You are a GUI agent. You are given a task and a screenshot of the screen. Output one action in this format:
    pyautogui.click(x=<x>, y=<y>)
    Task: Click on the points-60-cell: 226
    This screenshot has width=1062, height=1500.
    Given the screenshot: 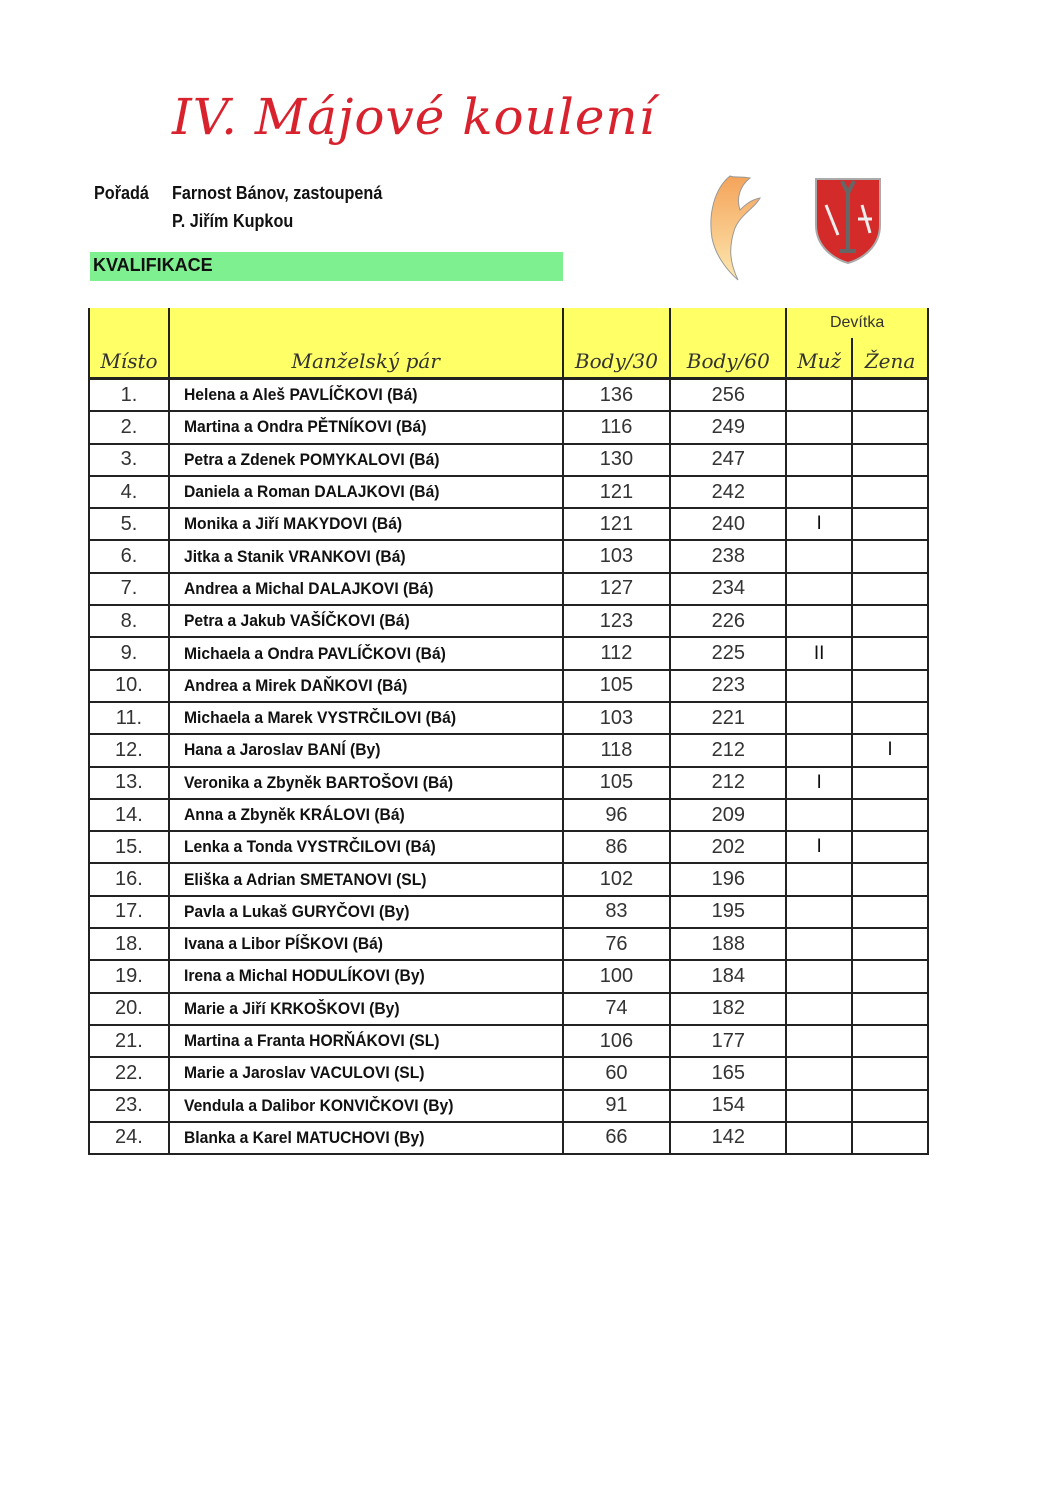 What is the action you would take?
    pyautogui.click(x=728, y=621)
    